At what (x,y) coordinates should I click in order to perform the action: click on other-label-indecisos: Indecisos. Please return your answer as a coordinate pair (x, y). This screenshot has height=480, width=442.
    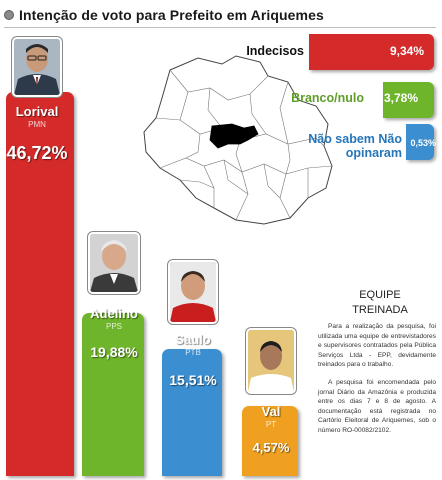
    Looking at the image, I should click on (275, 51).